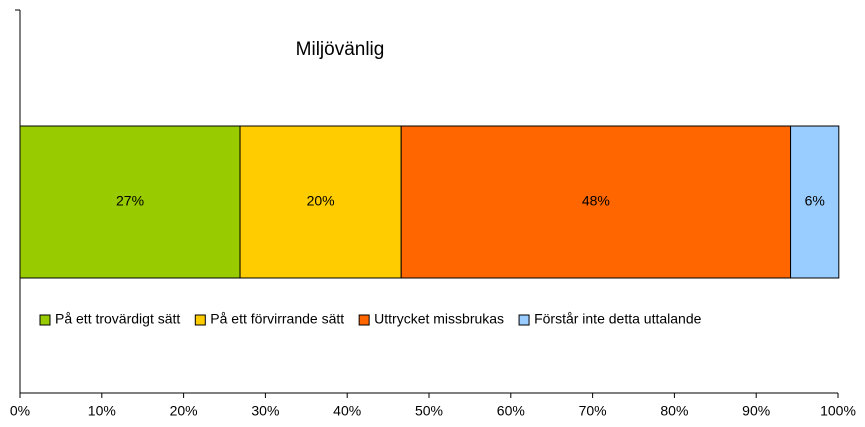 The height and width of the screenshot is (427, 865). What do you see at coordinates (756, 411) in the screenshot?
I see `x-tick-label: 90%` at bounding box center [756, 411].